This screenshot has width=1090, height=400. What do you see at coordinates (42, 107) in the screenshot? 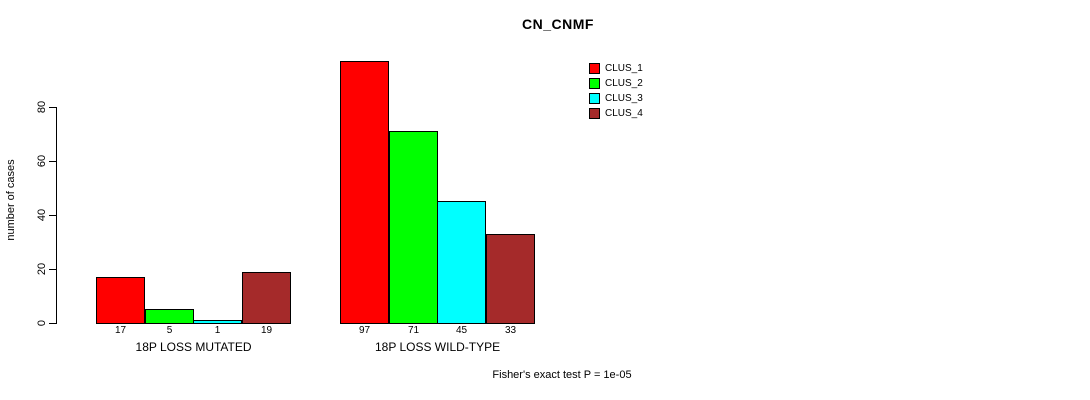
I see `y-tick-label: 80` at bounding box center [42, 107].